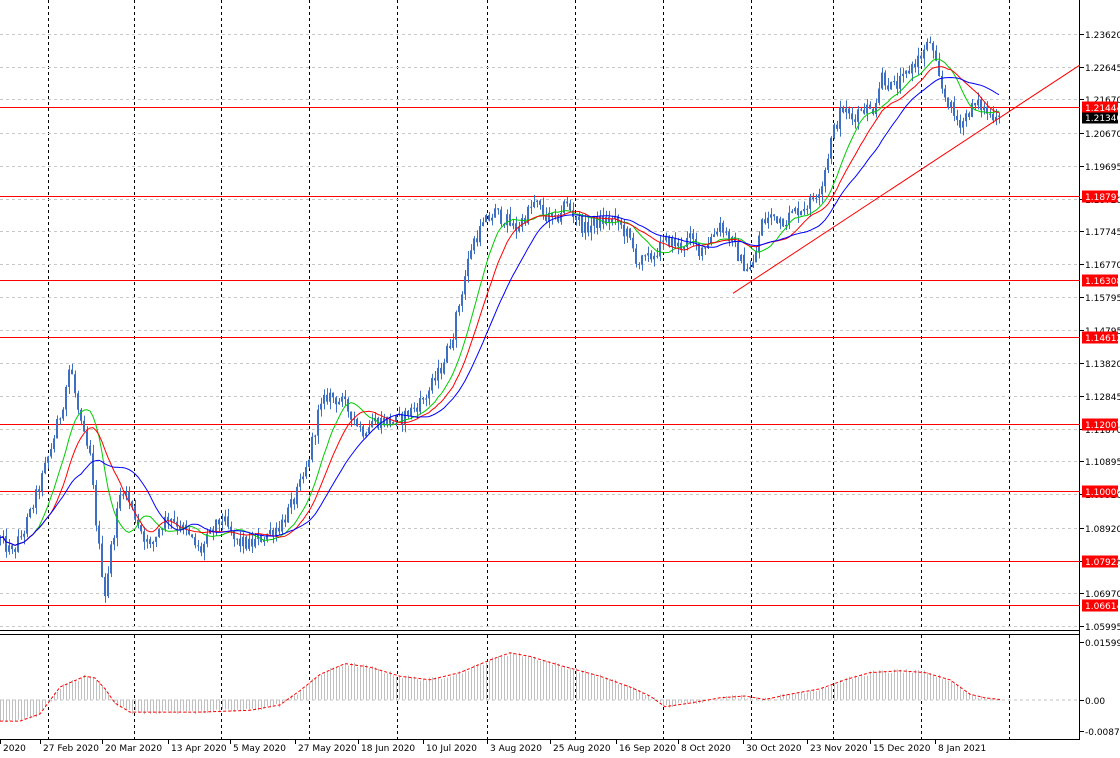 This screenshot has height=758, width=1120. What do you see at coordinates (516, 749) in the screenshot?
I see `time-tick-label: 3 Aug 2020` at bounding box center [516, 749].